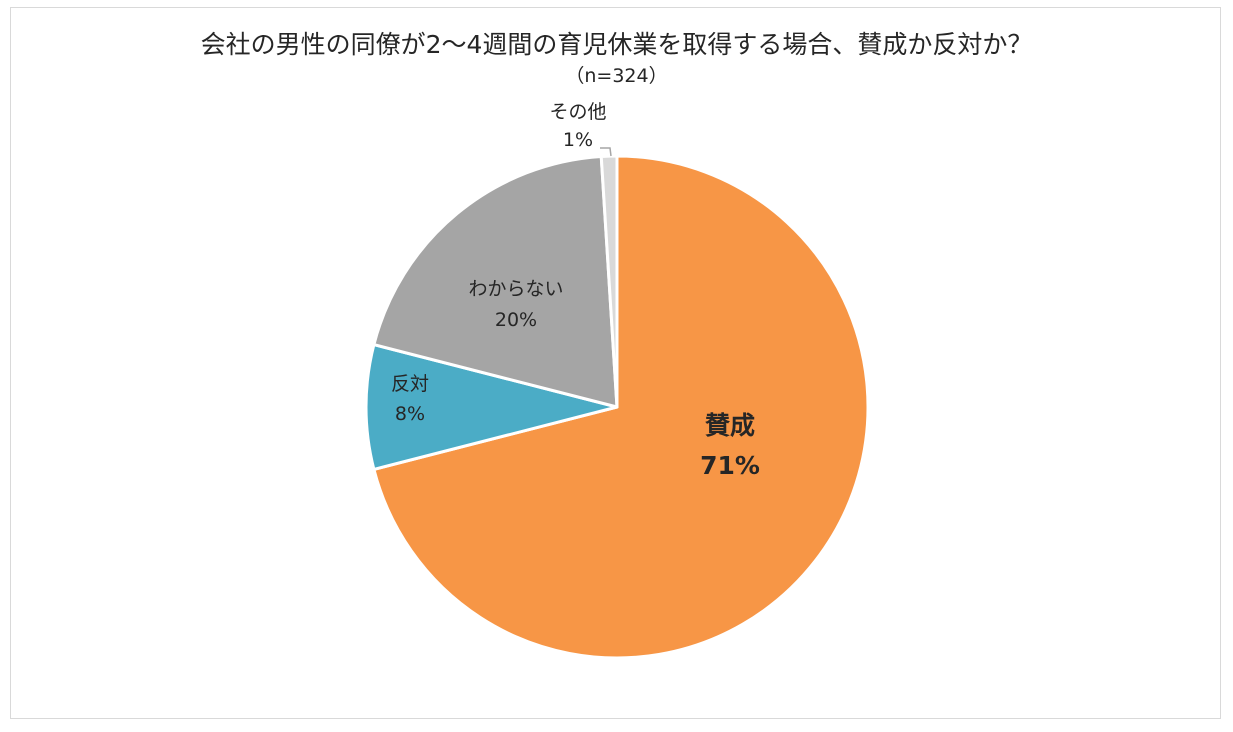 The width and height of the screenshot is (1233, 732). Describe the element at coordinates (616, 76) in the screenshot. I see `chart-subtitle: （n=324）` at that location.